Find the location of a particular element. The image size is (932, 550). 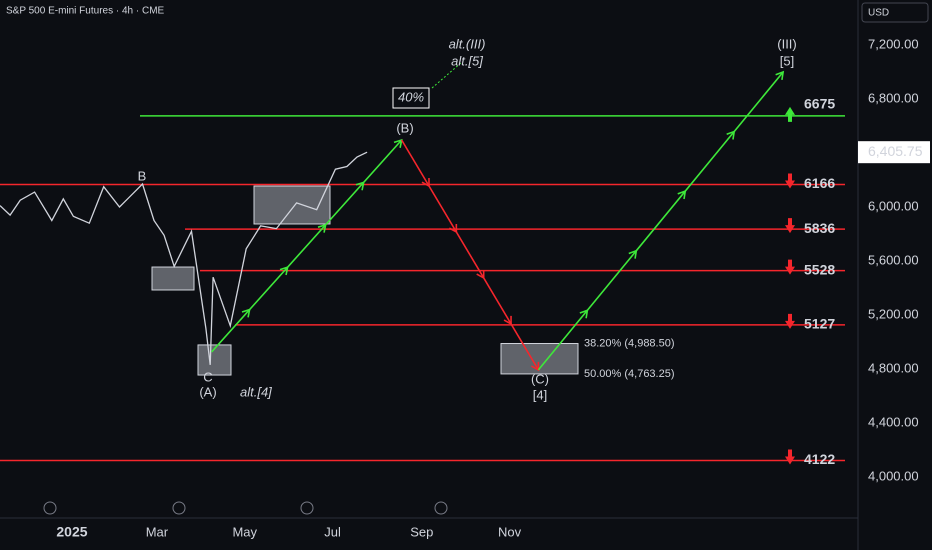

level-label: 5836 is located at coordinates (819, 228).